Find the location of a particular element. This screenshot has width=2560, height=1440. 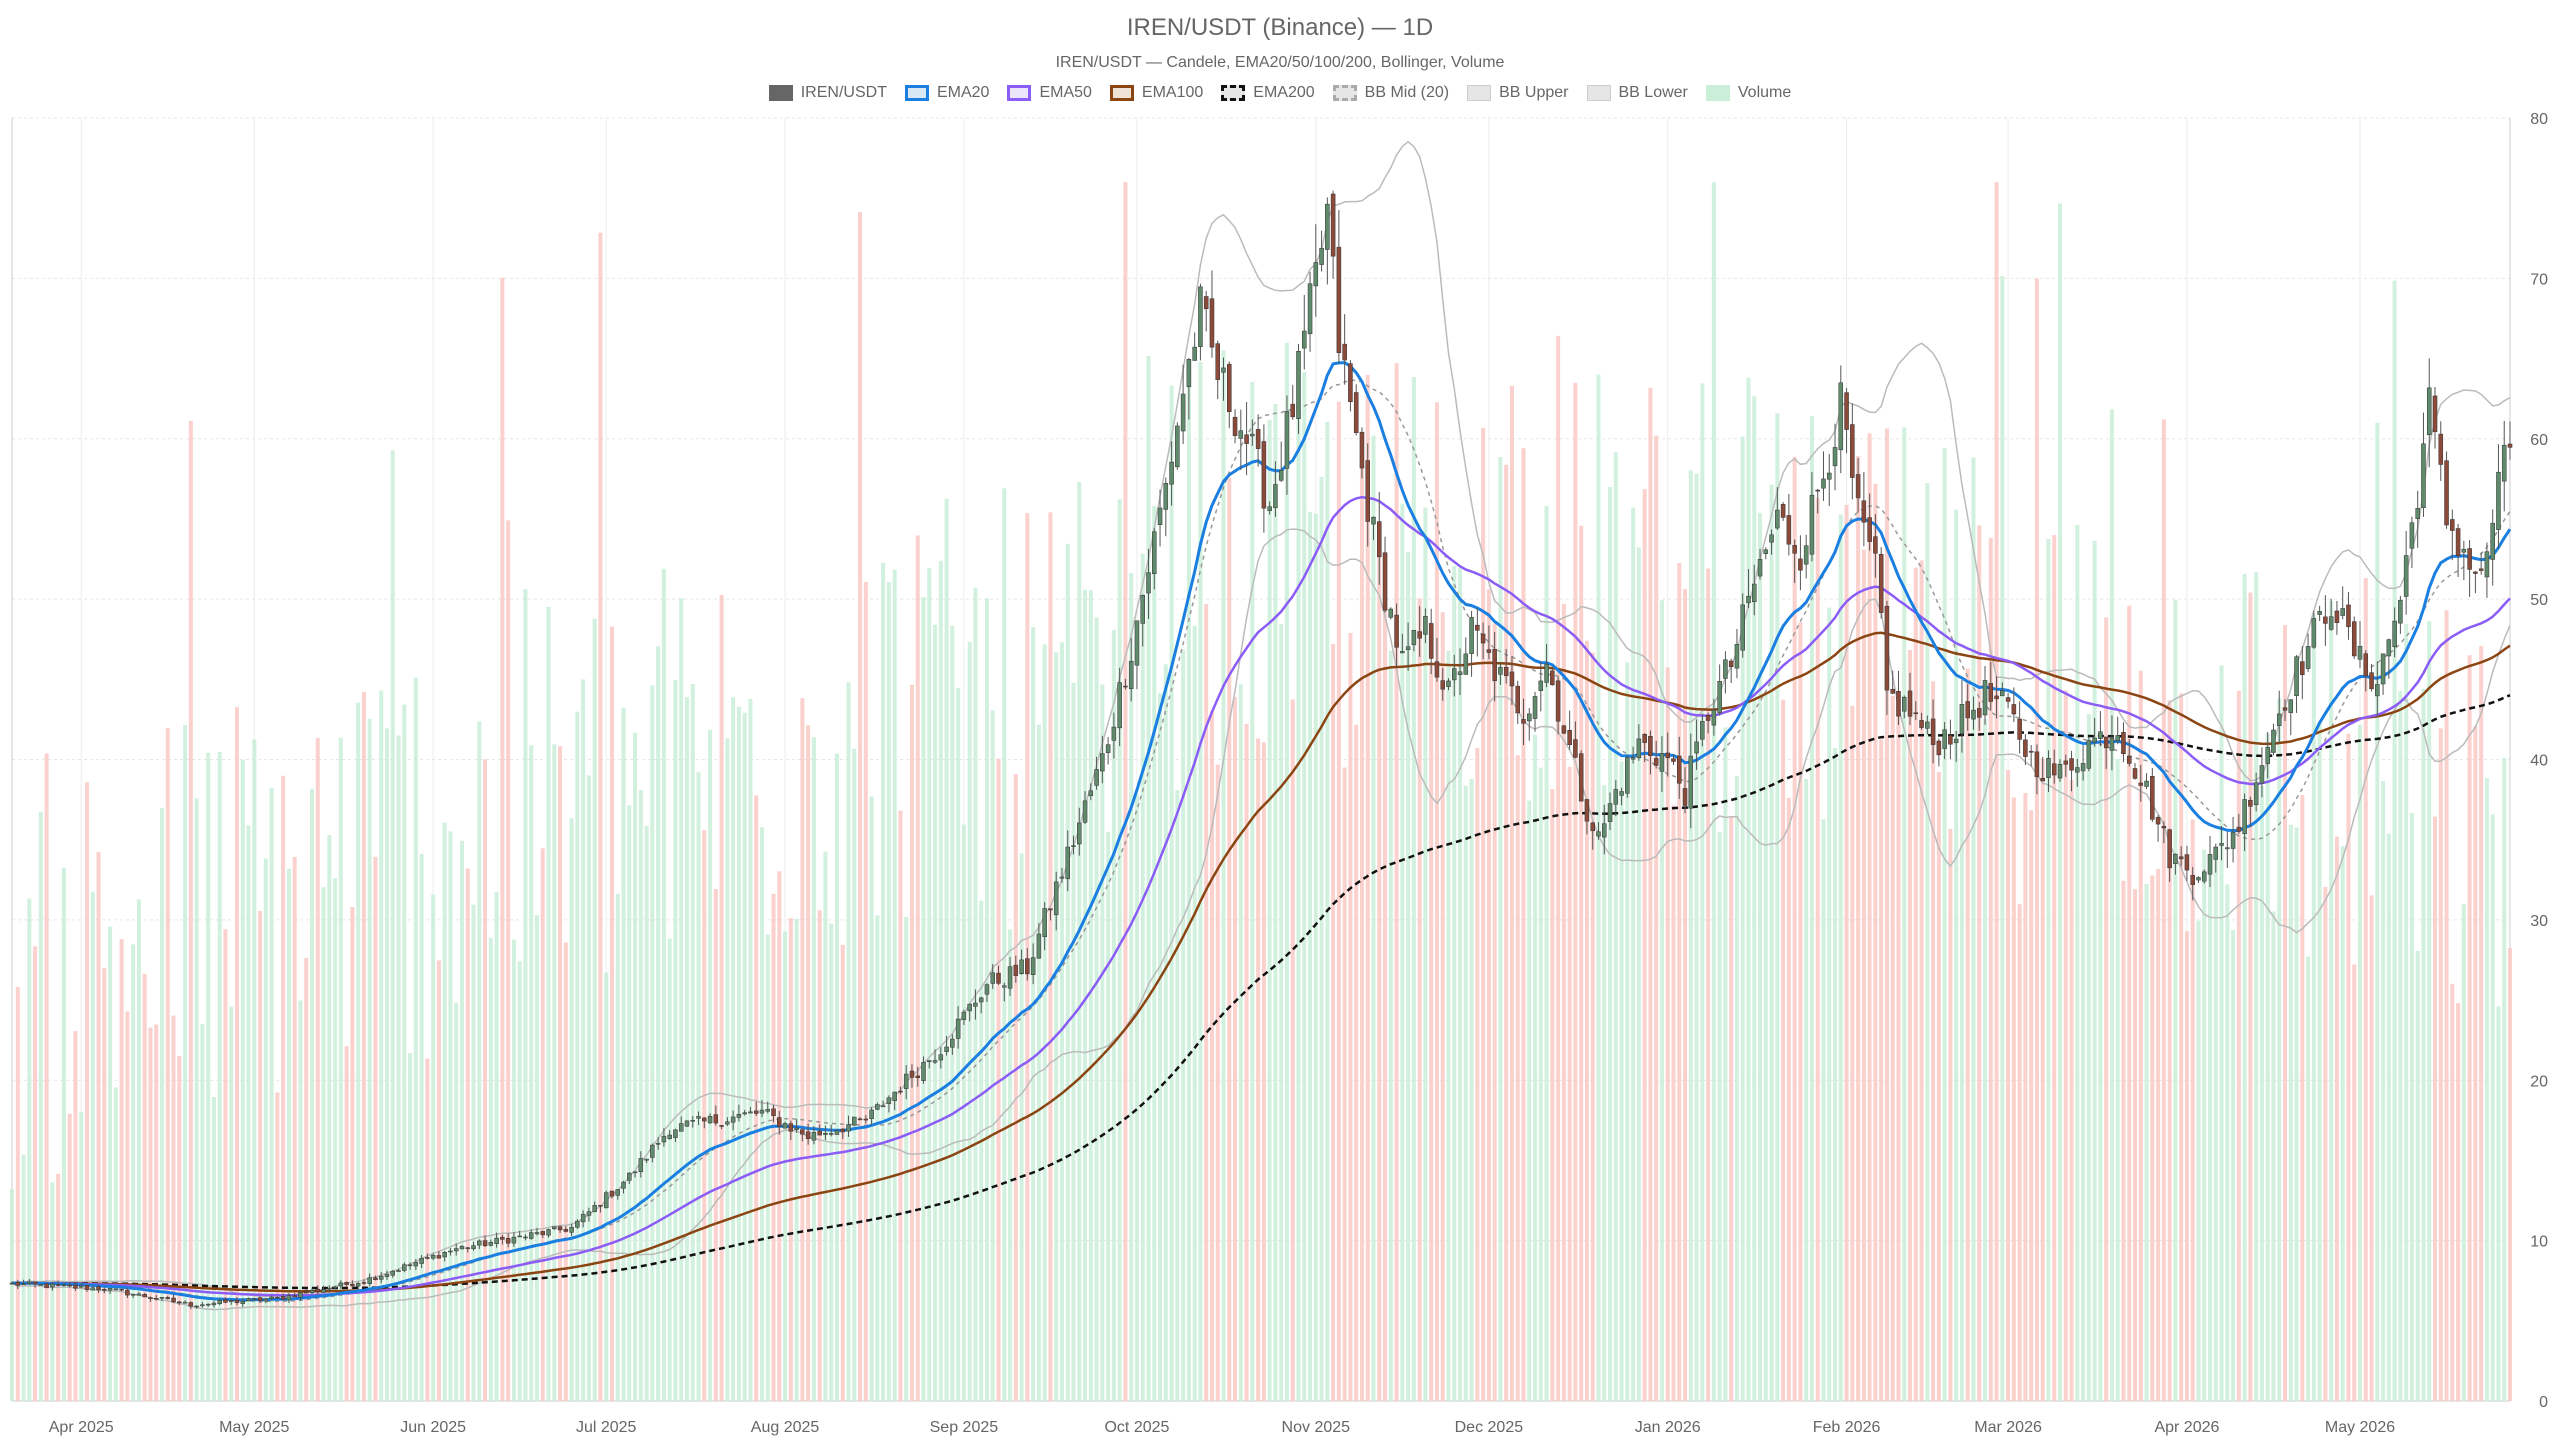

legend-item-bb-upper: BB Upper is located at coordinates (1518, 93).